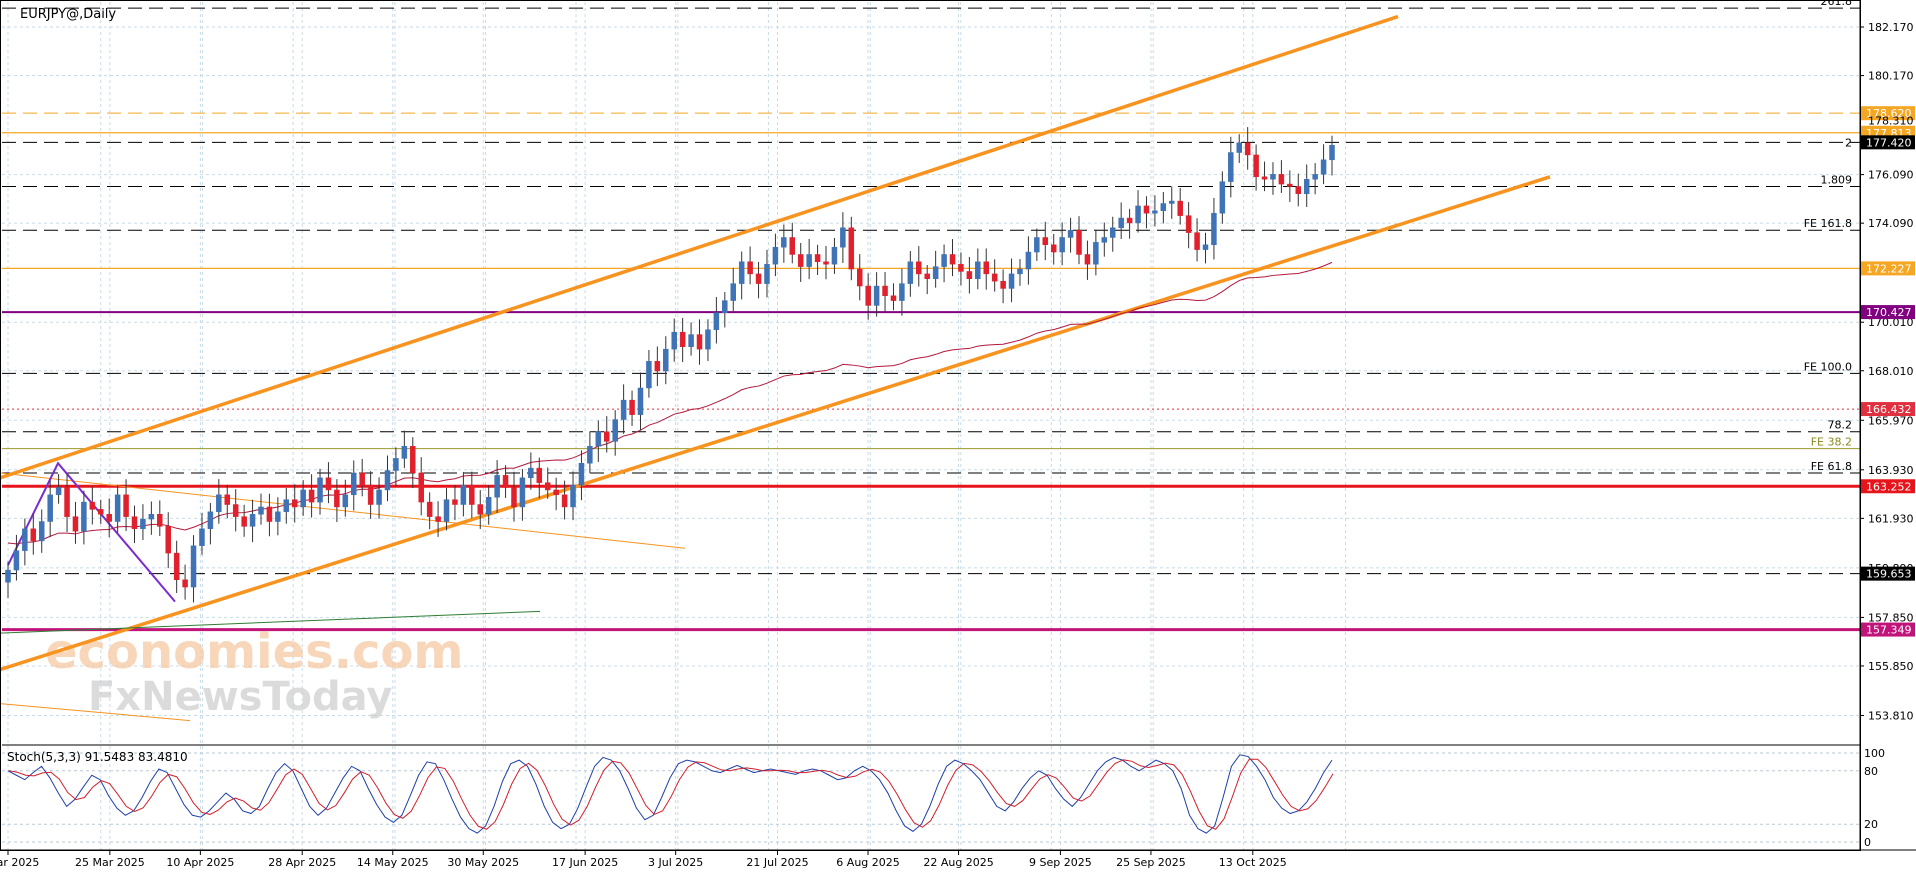  I want to click on stoch-level-label: 80, so click(1871, 771).